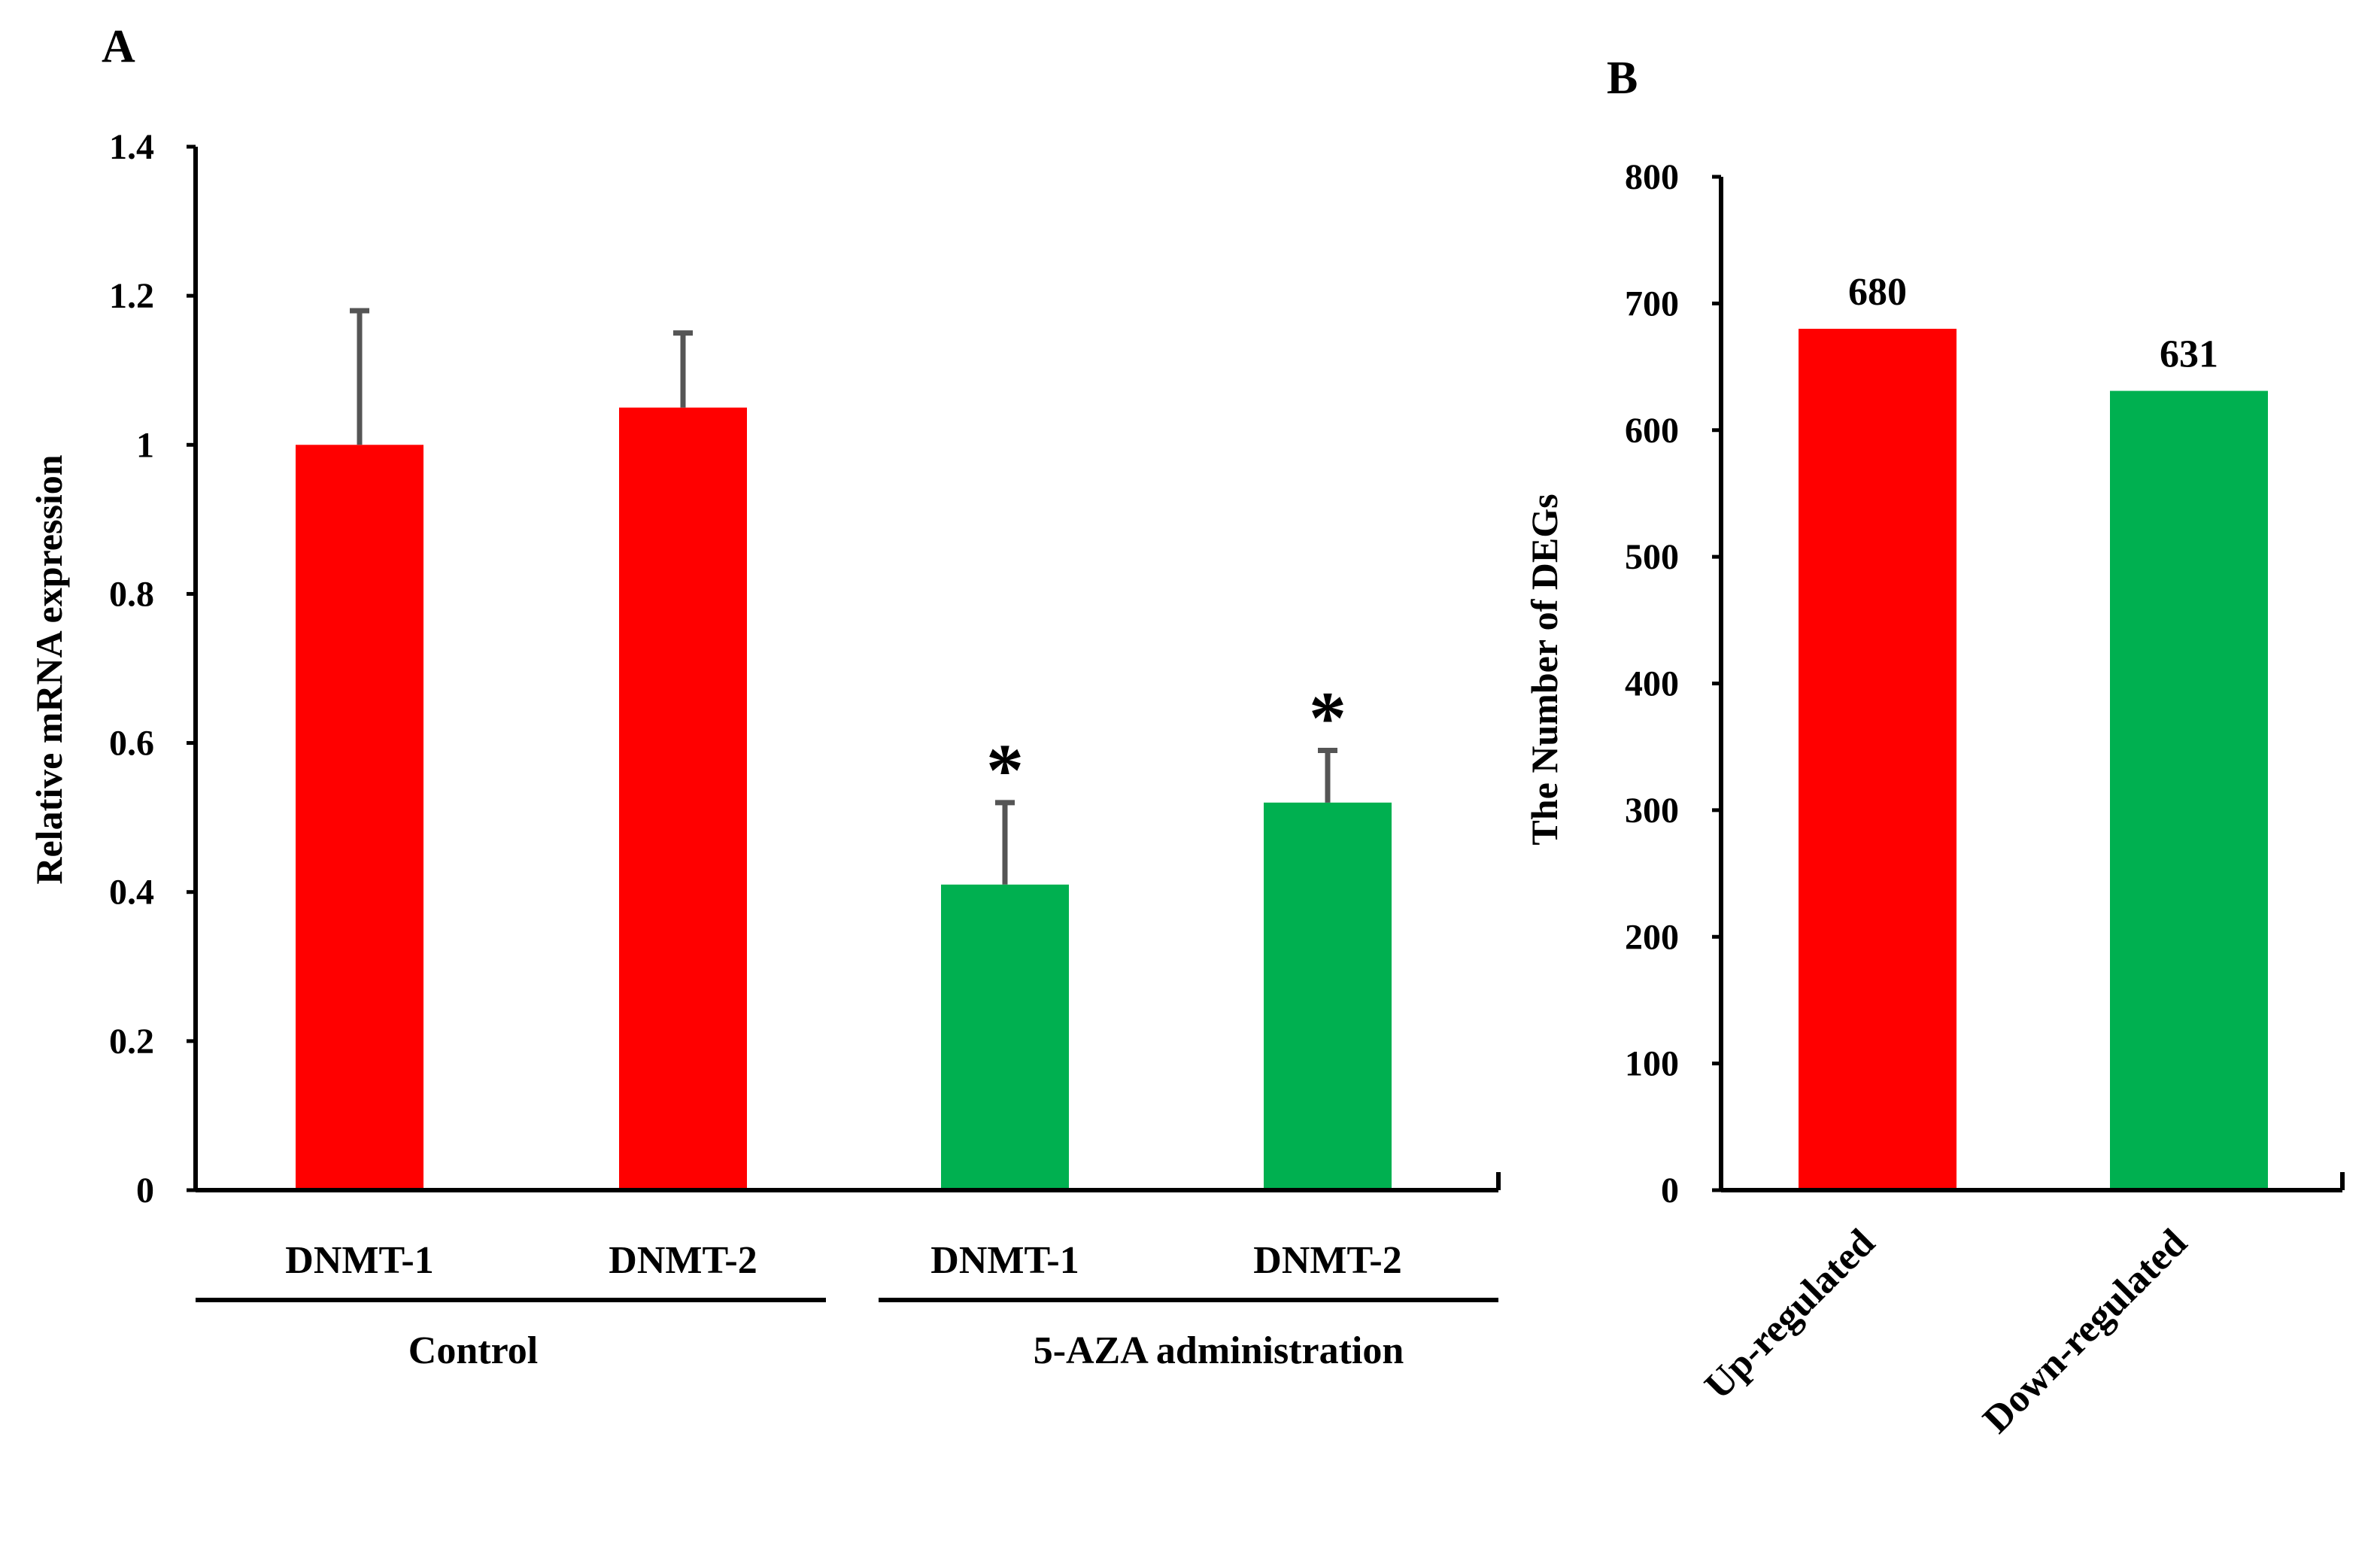  Describe the element at coordinates (2189, 354) in the screenshot. I see `panel-b-data-label: 631` at that location.